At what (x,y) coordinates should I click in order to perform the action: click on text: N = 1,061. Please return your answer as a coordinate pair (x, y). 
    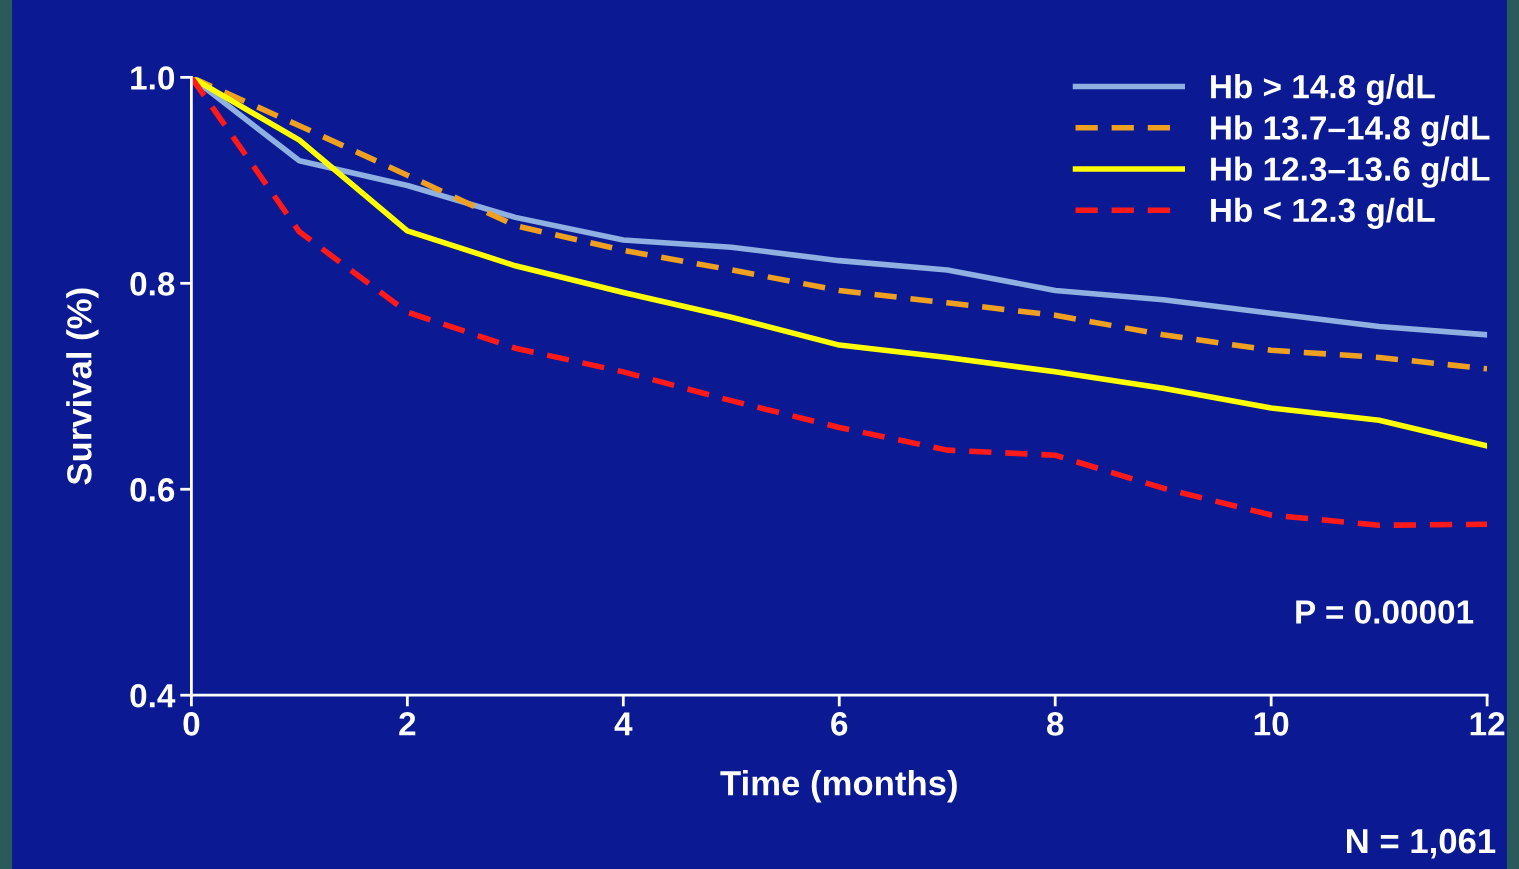
    Looking at the image, I should click on (1421, 843).